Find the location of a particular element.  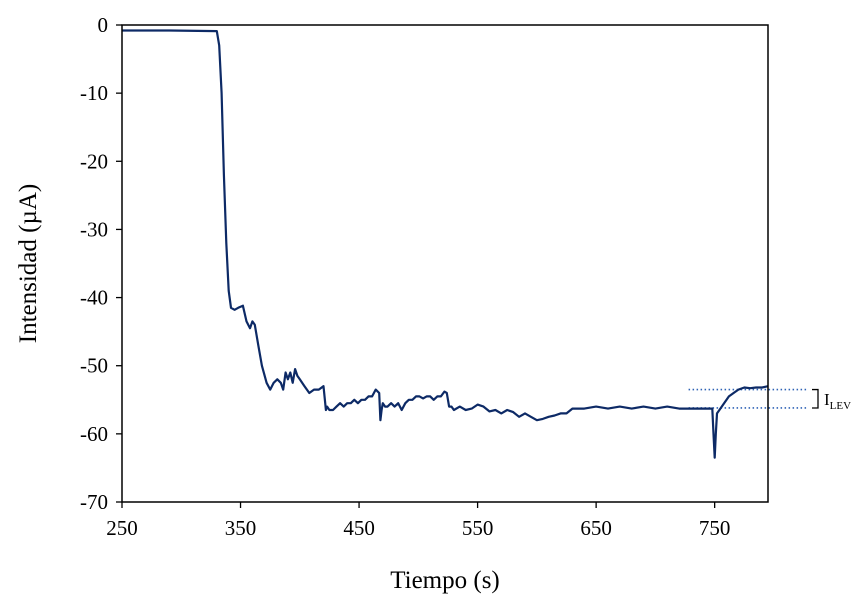

y-tick-label: -60 is located at coordinates (94, 434).